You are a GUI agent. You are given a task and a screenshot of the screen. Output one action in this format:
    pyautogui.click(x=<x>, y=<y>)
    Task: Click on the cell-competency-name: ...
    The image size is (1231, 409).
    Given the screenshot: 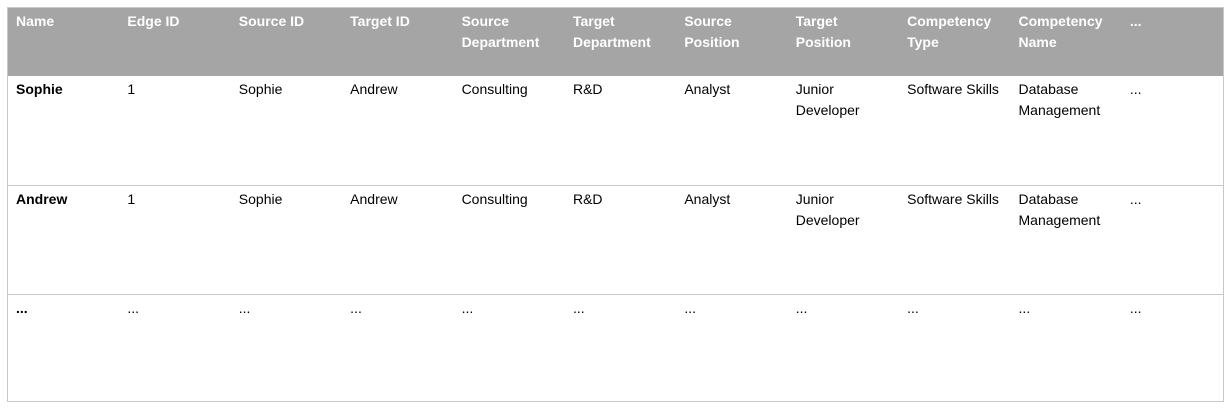 What is the action you would take?
    pyautogui.click(x=1024, y=307)
    